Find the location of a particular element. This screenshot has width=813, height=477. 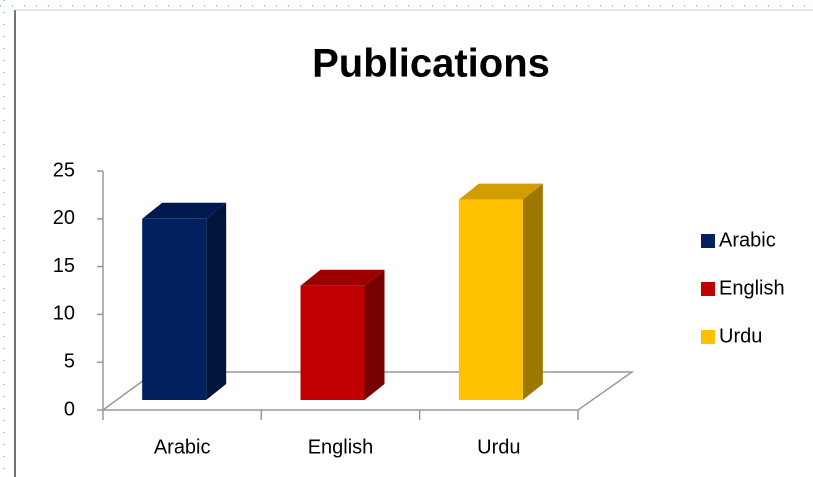

x-tick-label: English is located at coordinates (341, 447).